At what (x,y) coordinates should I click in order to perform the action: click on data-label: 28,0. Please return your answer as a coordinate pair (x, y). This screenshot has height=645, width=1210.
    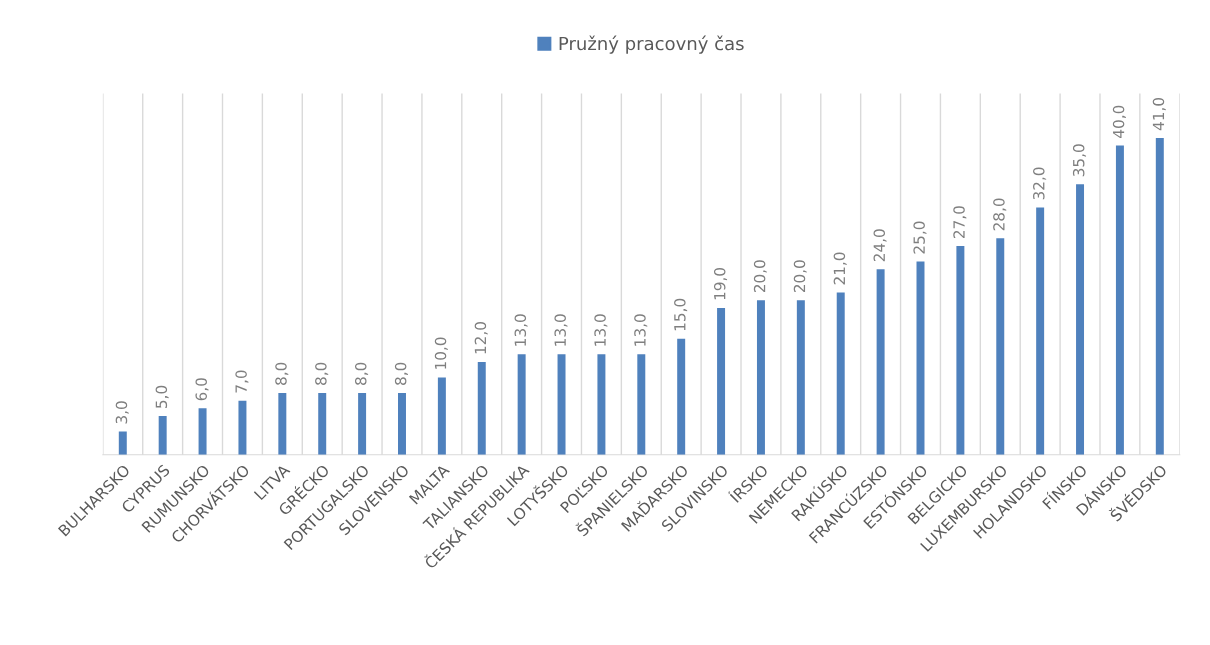
    Looking at the image, I should click on (1000, 214).